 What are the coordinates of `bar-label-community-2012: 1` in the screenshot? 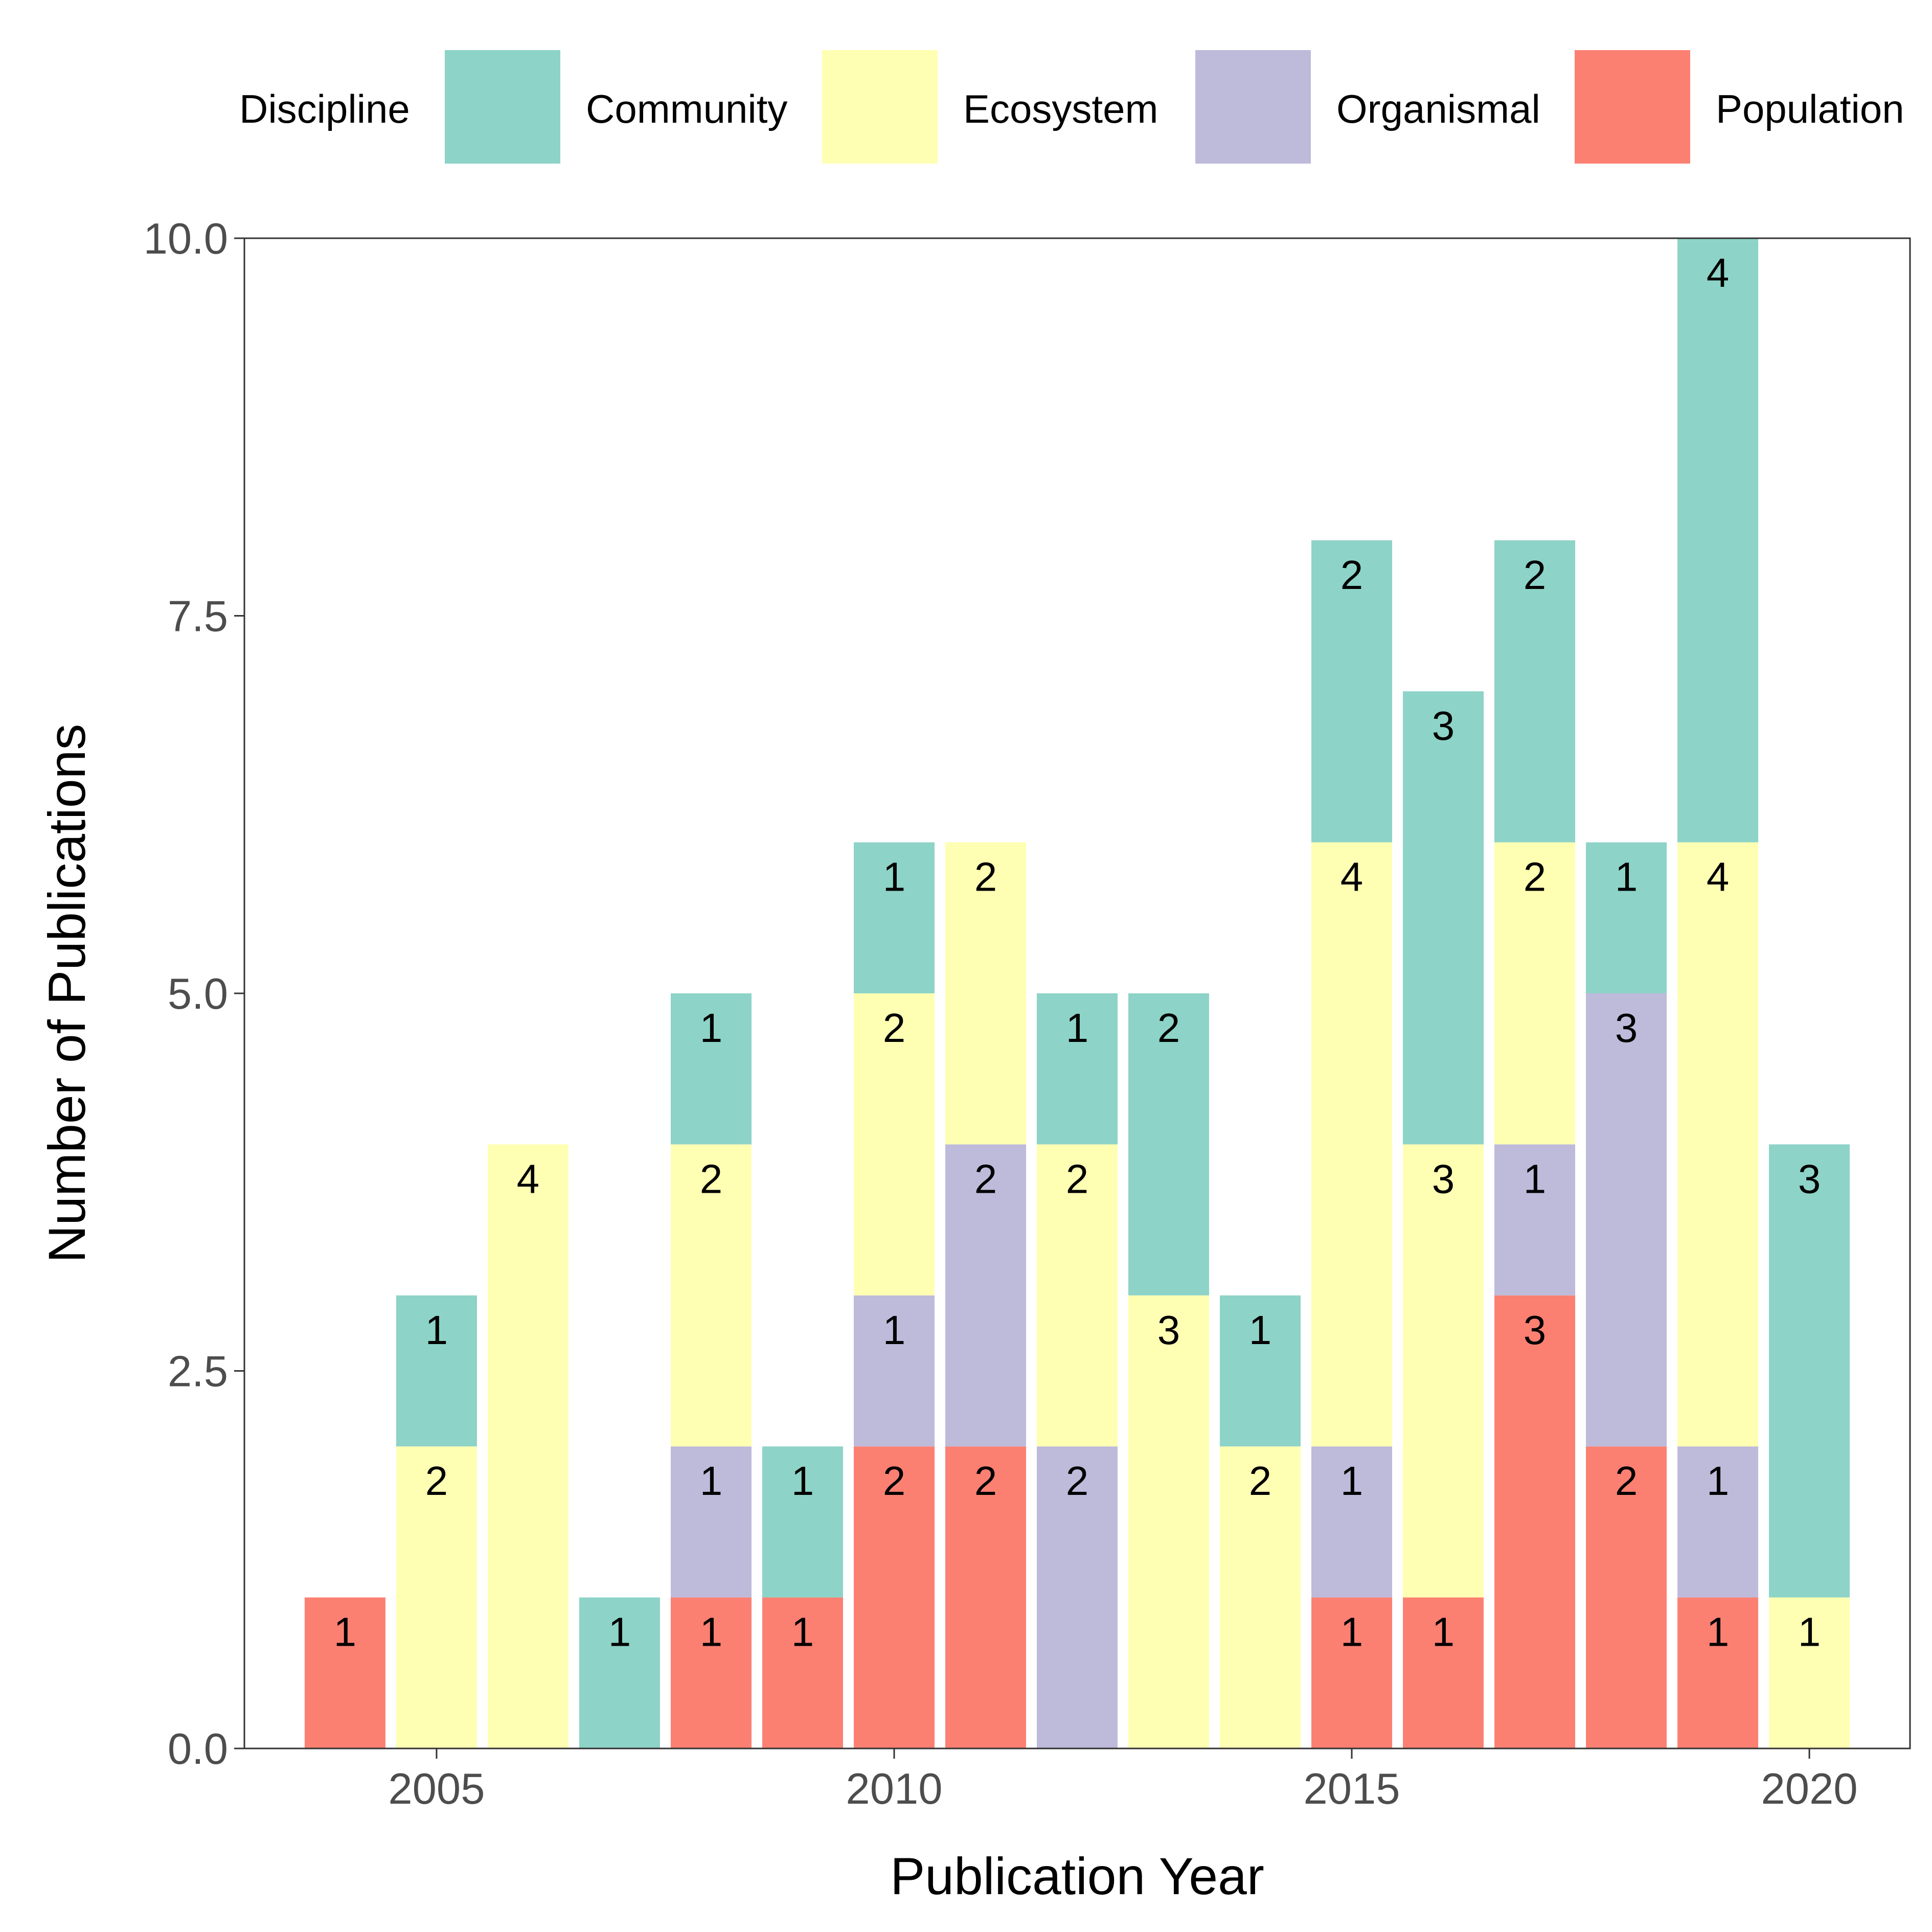 It's located at (1077, 1028).